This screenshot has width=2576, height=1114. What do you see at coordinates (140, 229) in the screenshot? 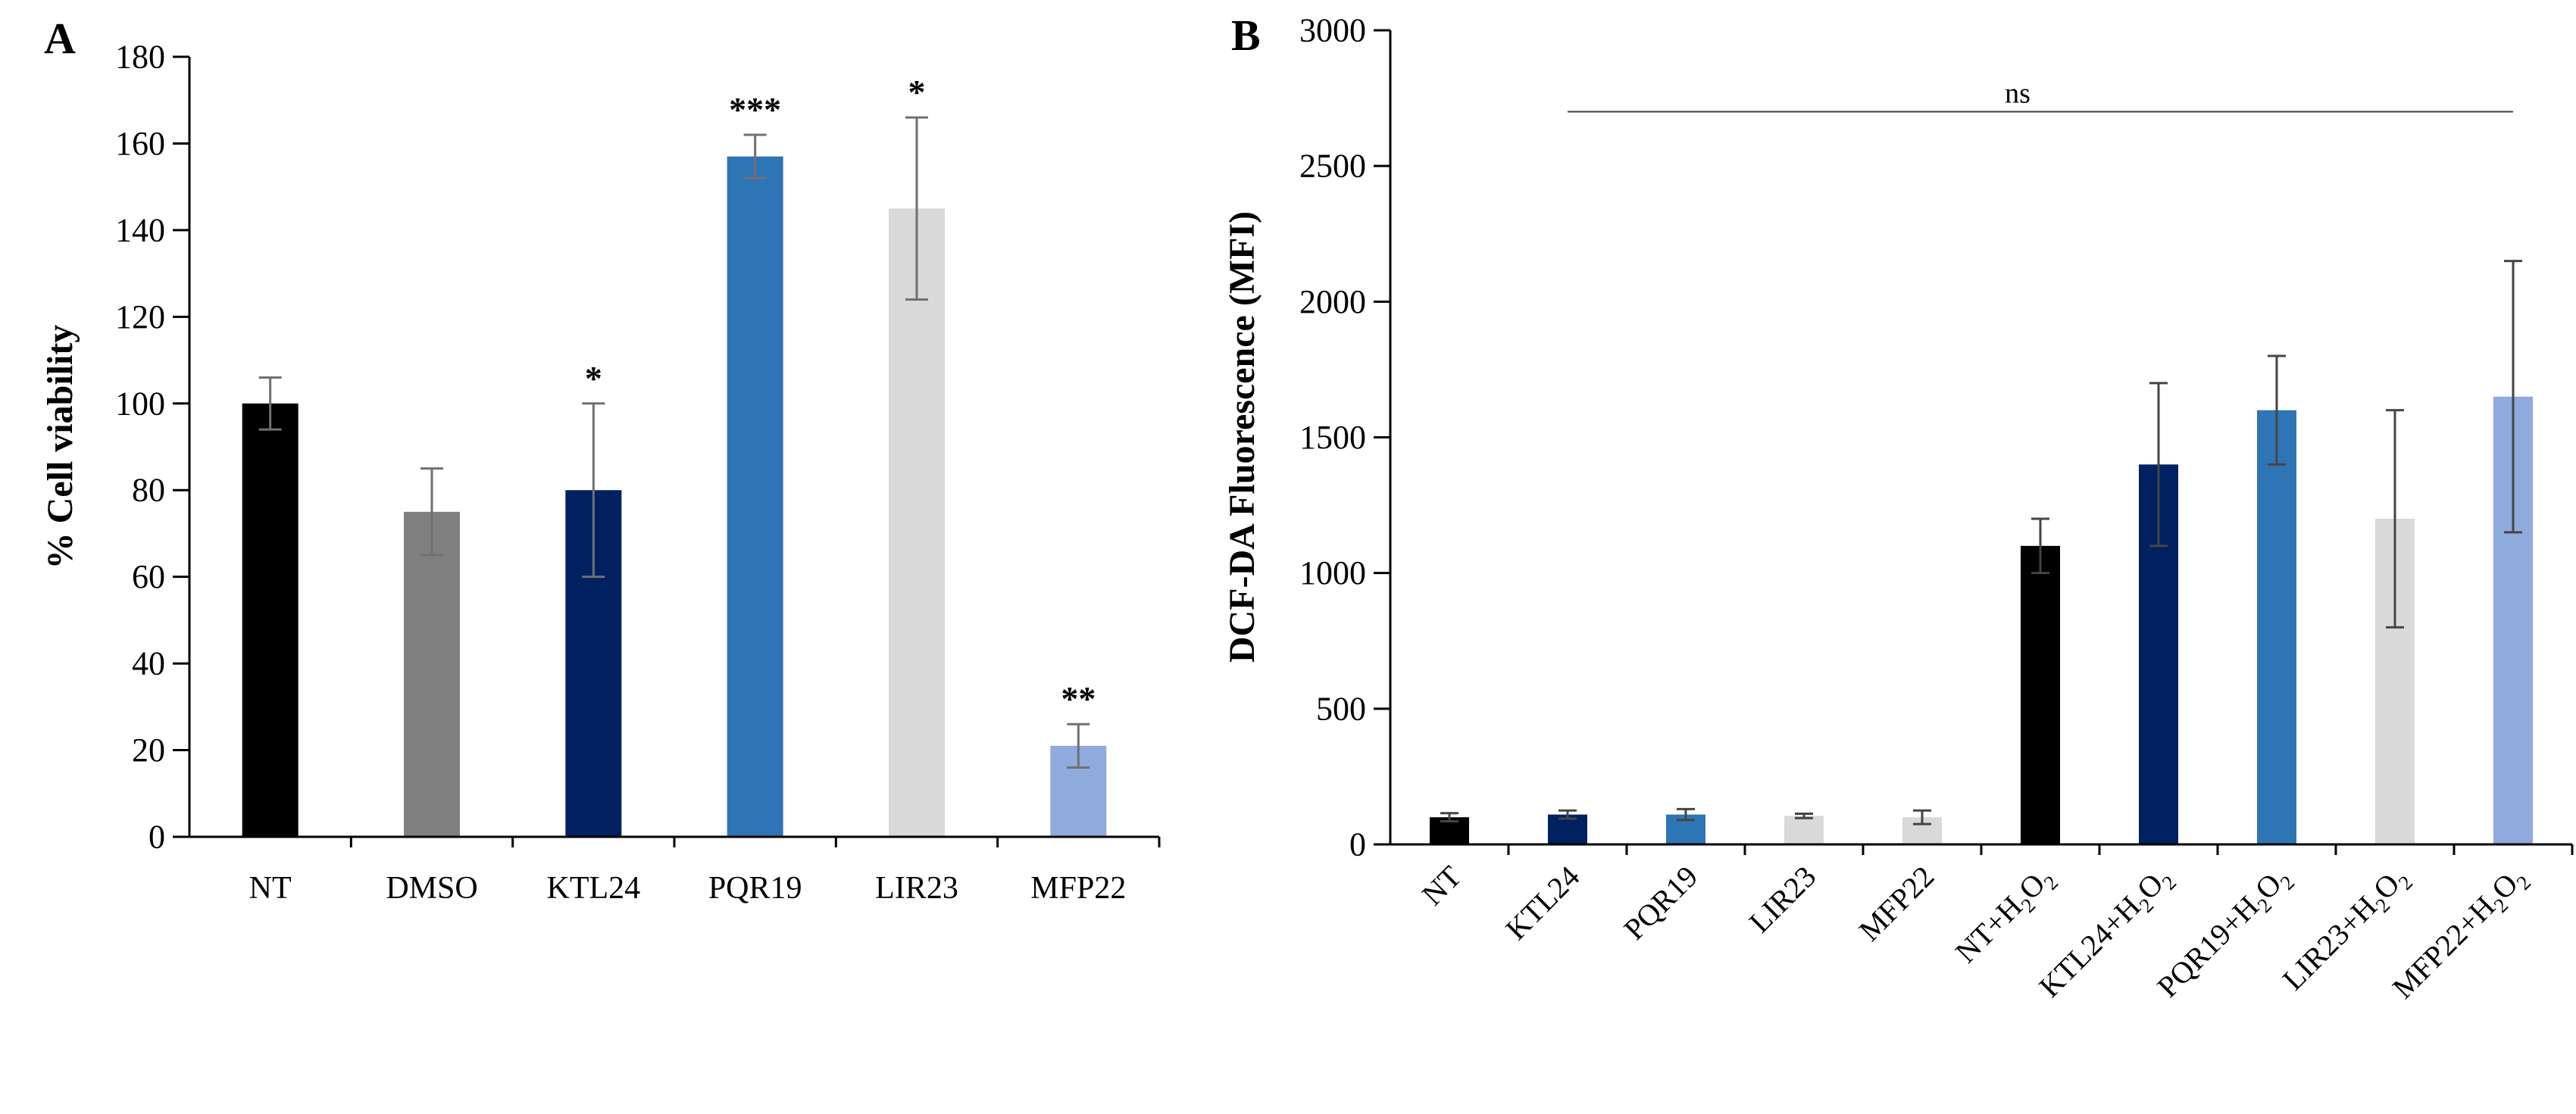
I see `y-tick-label: 140` at bounding box center [140, 229].